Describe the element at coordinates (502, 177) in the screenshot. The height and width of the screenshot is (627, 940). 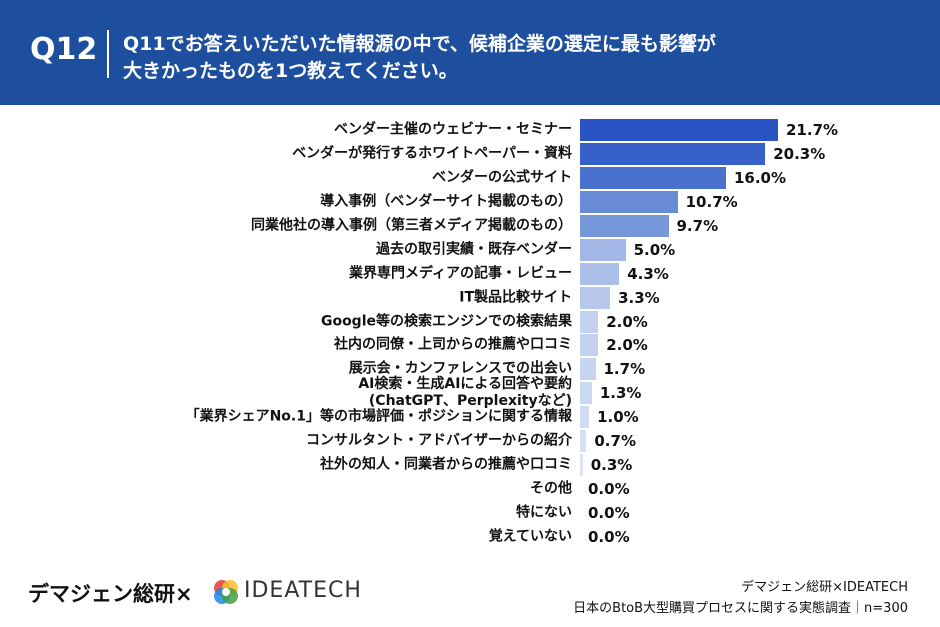
I see `category-label: ベンダーの公式サイト` at that location.